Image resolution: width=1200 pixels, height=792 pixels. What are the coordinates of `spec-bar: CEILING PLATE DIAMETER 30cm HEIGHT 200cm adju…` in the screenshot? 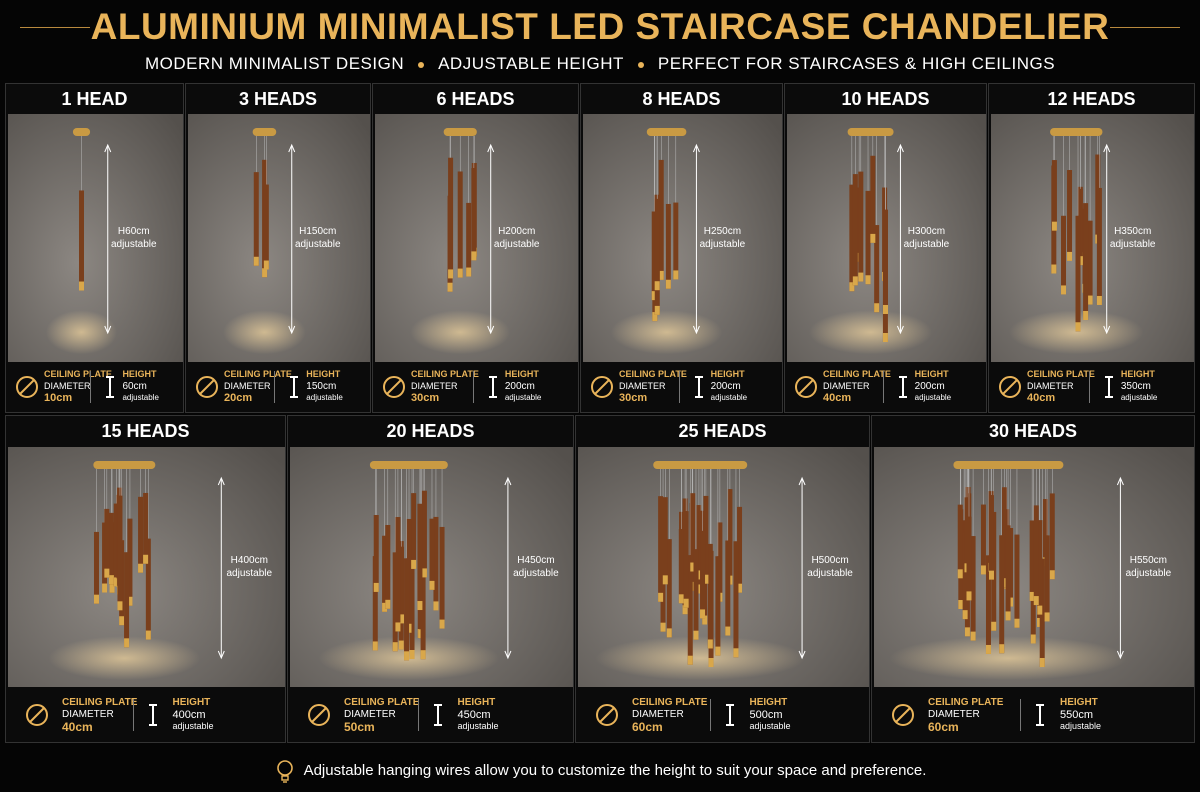 It's located at (475, 387).